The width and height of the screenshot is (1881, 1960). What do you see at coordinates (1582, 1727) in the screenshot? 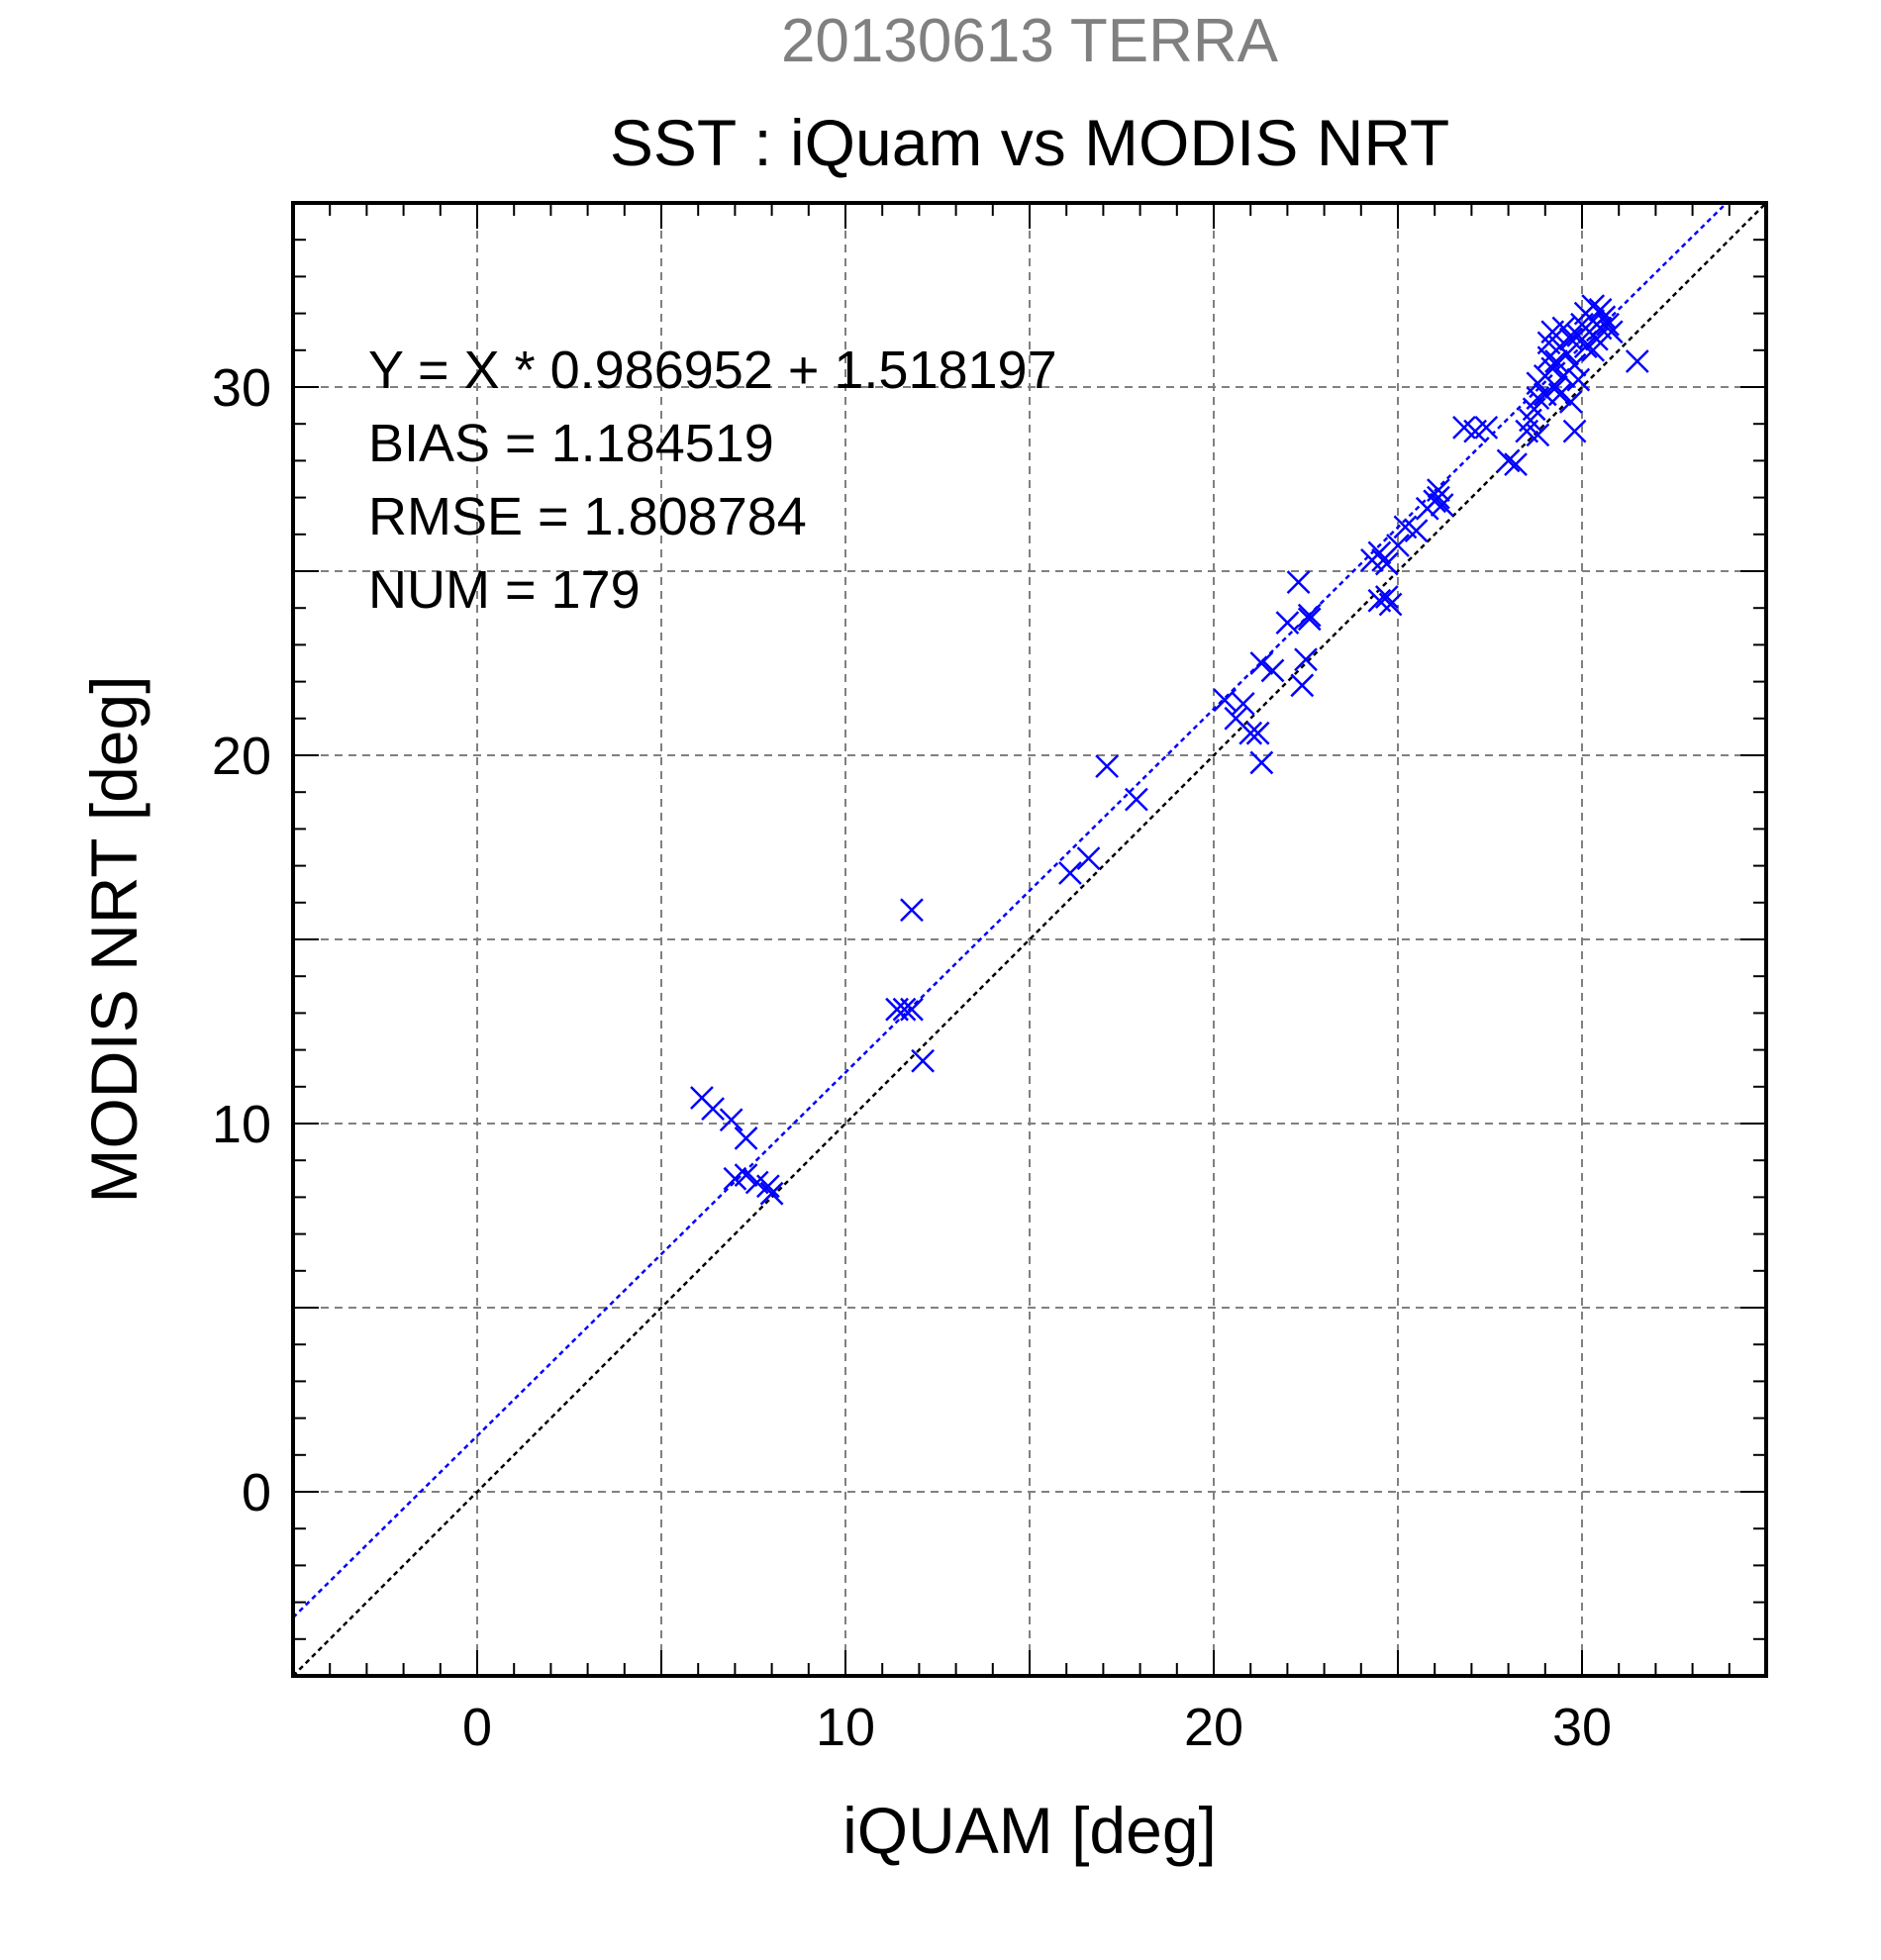
I see `x-tick-label: 30` at bounding box center [1582, 1727].